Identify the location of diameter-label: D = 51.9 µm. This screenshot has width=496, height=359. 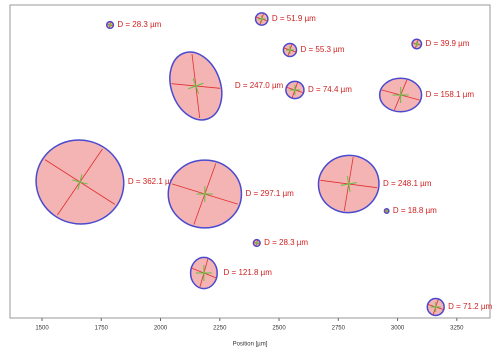
(294, 18).